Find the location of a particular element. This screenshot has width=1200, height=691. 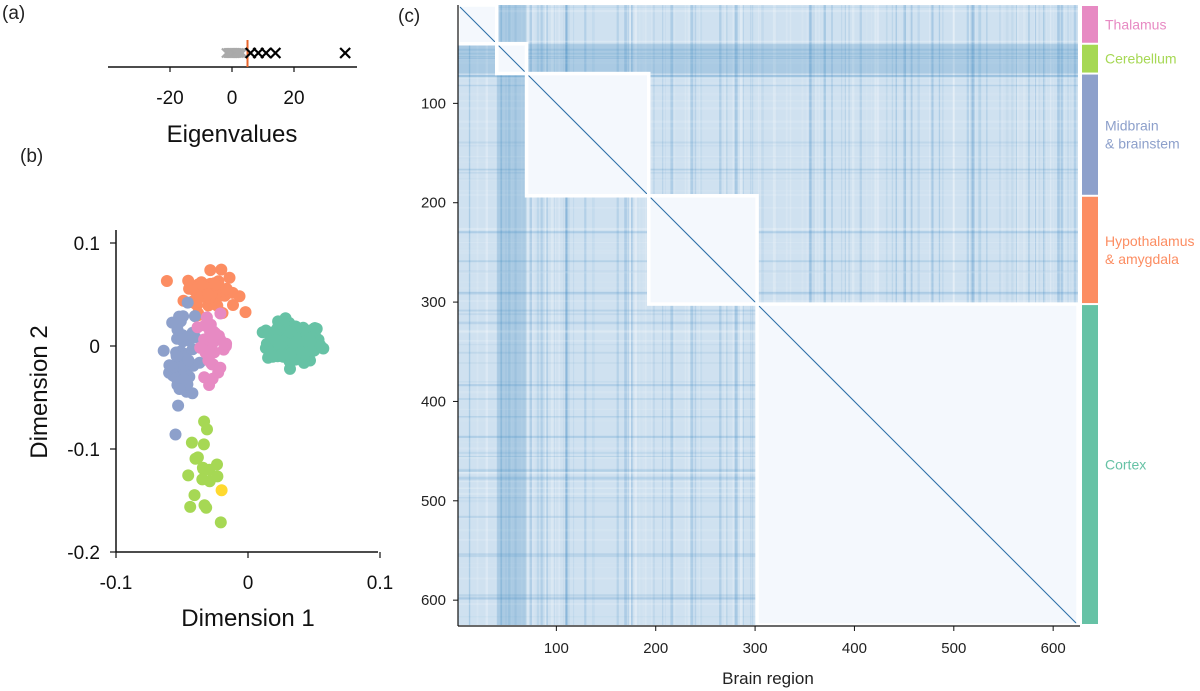

dimension1-axis-title: Dimension 1 is located at coordinates (247, 618).